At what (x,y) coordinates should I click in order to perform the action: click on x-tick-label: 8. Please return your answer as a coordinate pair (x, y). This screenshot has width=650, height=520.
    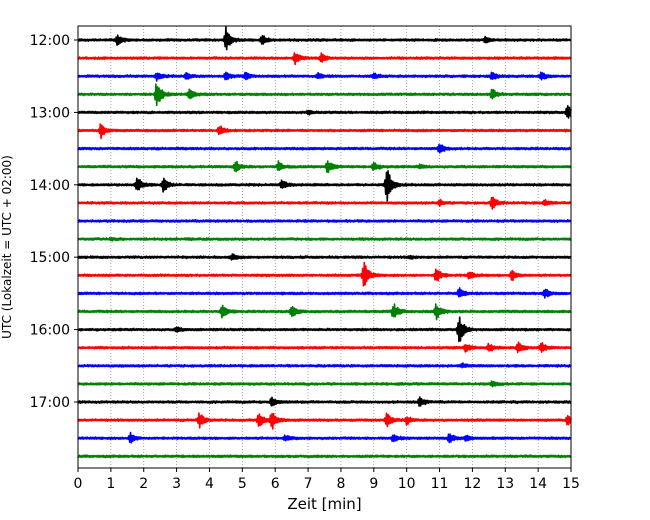
    Looking at the image, I should click on (340, 484).